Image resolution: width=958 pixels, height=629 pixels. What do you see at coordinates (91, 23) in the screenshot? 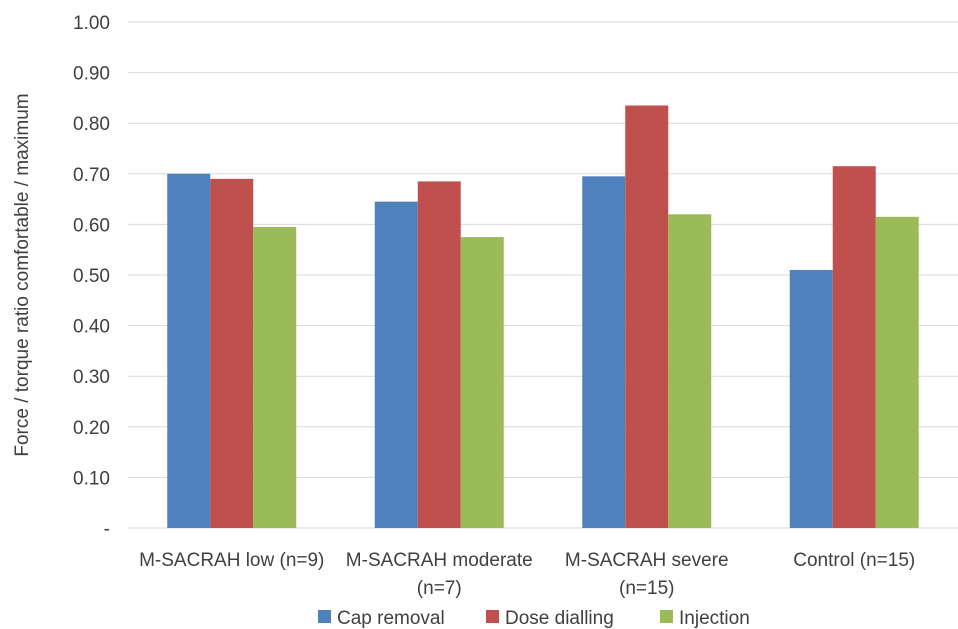
I see `y-tick-label: 1.00` at bounding box center [91, 23].